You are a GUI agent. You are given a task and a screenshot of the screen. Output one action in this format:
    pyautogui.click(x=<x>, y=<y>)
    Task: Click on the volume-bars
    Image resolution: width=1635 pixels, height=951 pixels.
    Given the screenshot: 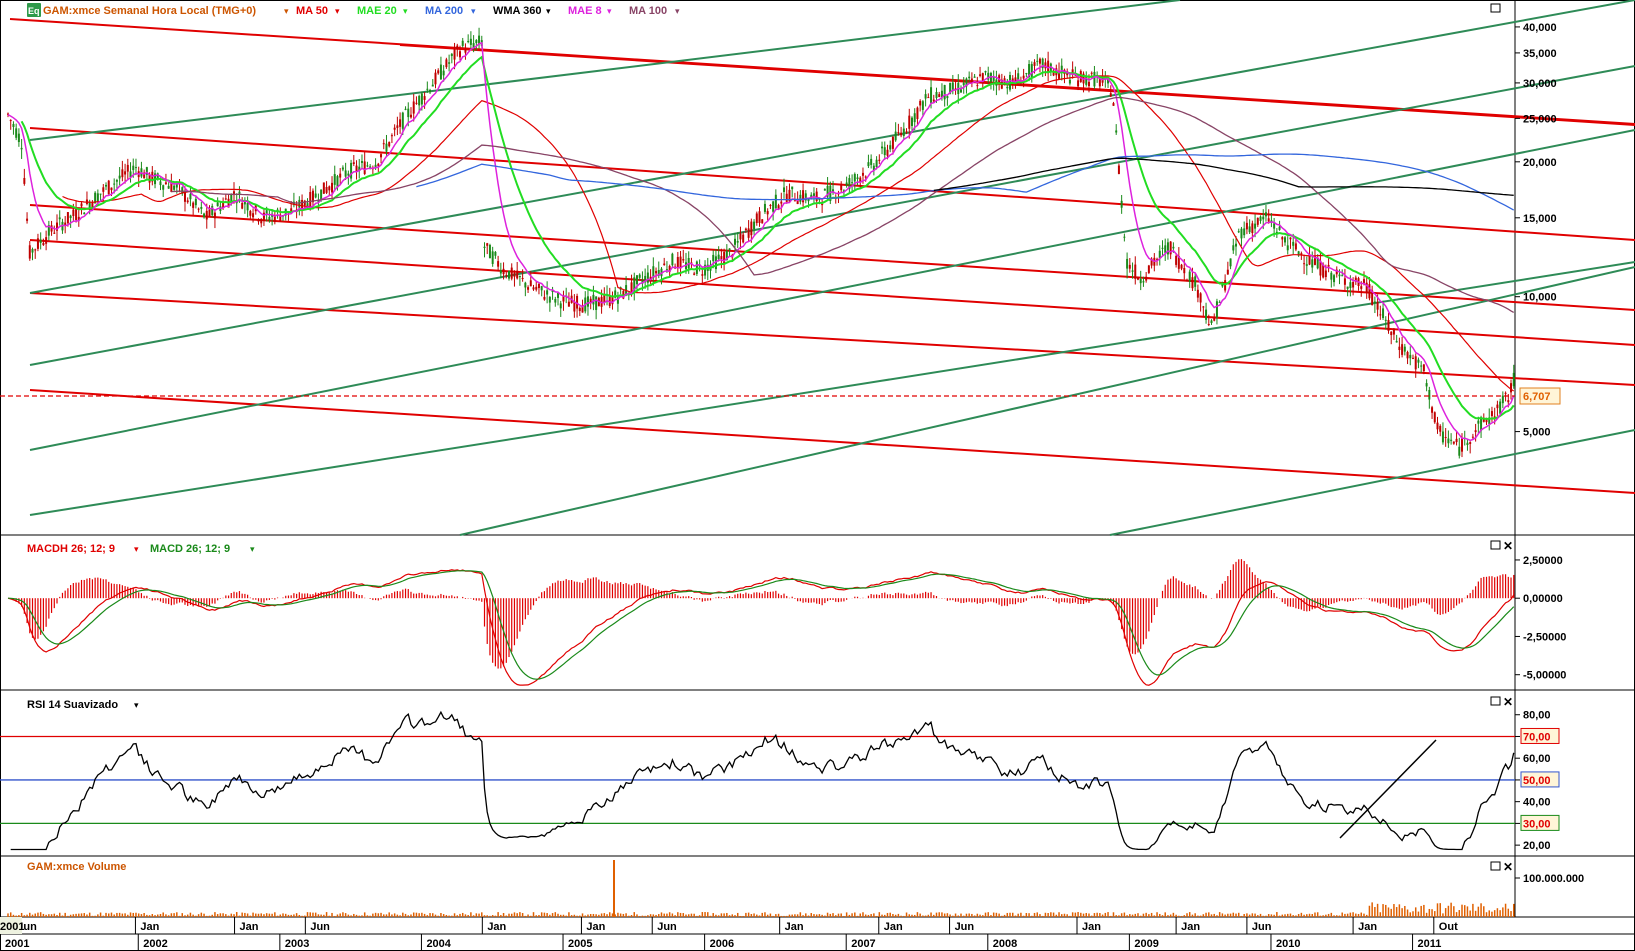 What is the action you would take?
    pyautogui.click(x=761, y=888)
    